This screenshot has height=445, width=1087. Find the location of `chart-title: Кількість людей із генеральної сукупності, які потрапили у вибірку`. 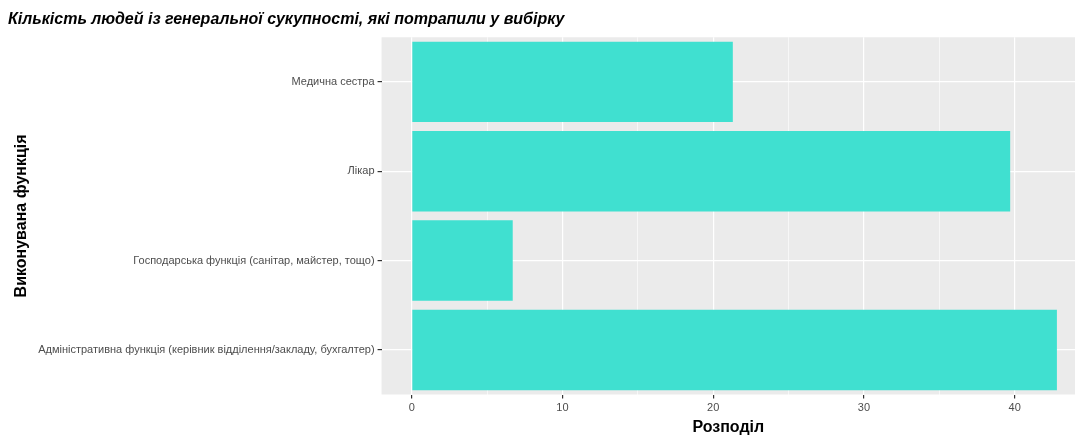

chart-title: Кількість людей із генеральної сукупності, які потрапили у вибірку is located at coordinates (287, 19).